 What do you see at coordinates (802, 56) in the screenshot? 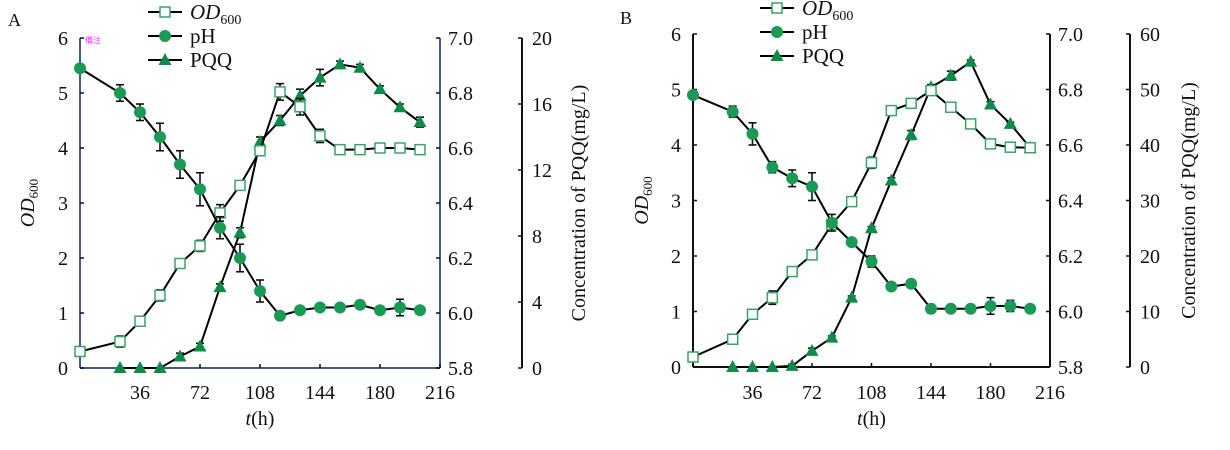
I see `legend-entry-pqq: PQQ` at bounding box center [802, 56].